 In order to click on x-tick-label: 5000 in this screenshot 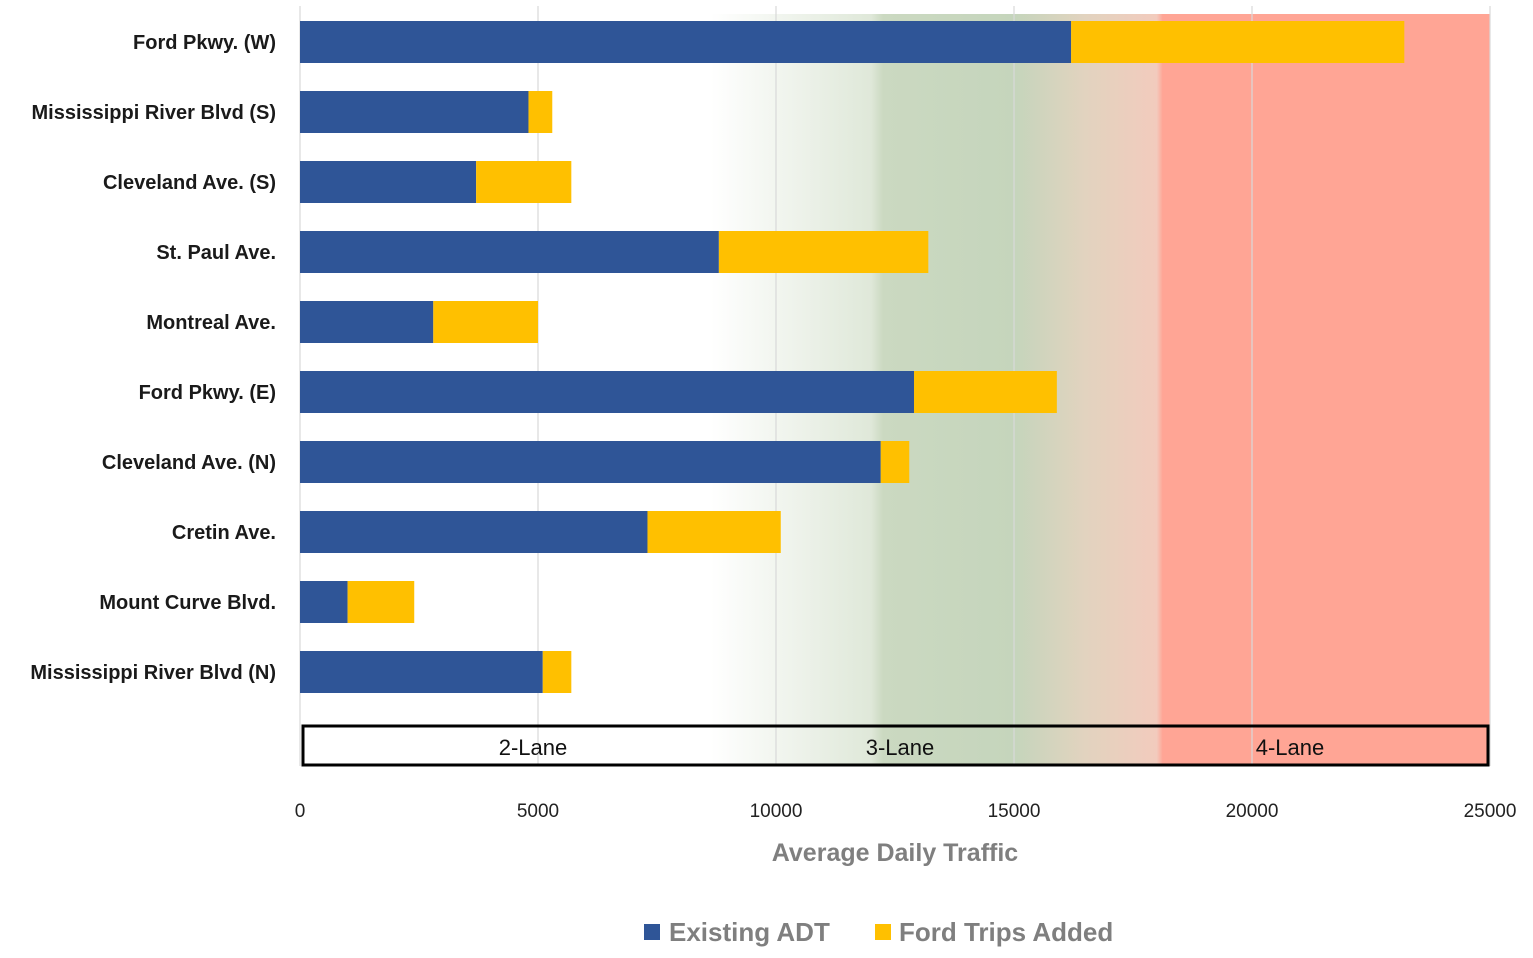, I will do `click(538, 811)`.